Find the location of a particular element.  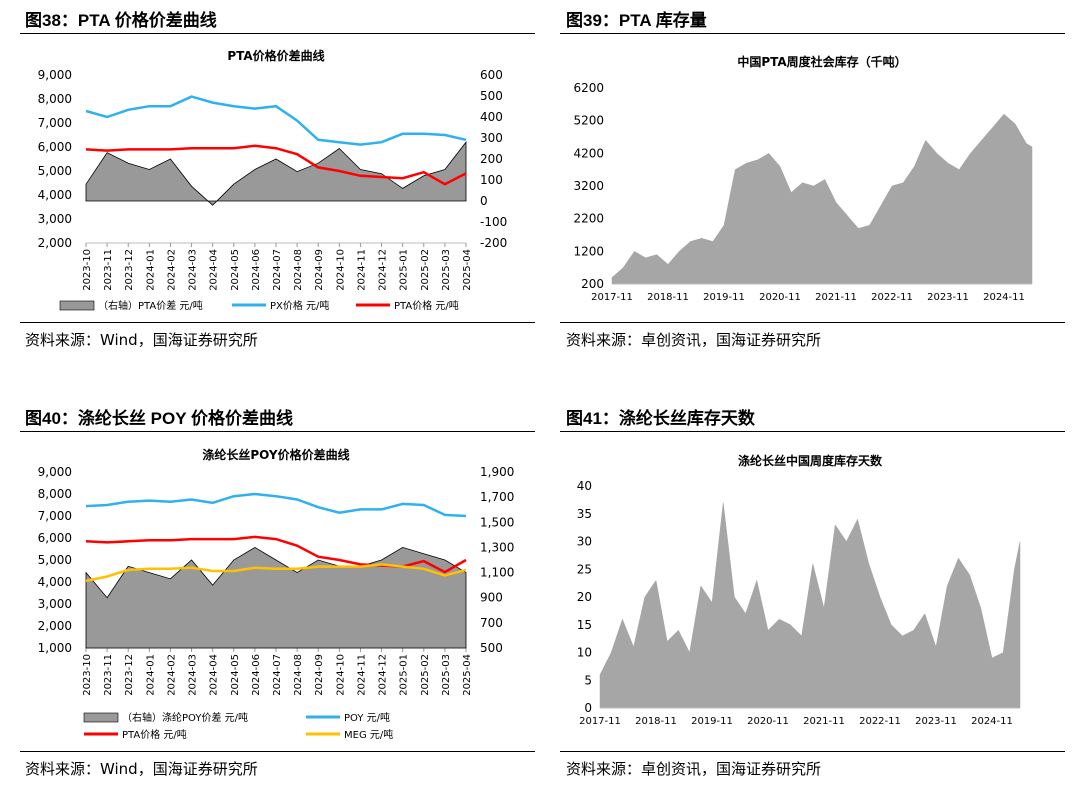

x-axis-tick-label: 2023-10 is located at coordinates (87, 675).